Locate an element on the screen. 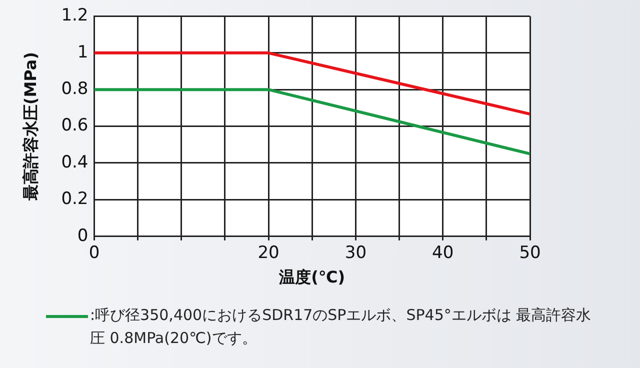 The width and height of the screenshot is (640, 368). legend-label: :呼び径350,400におけるSDR17のSPエルボ、SP45°エルボは 最高許容水圧 0.8MPa(20℃)です。 is located at coordinates (341, 327).